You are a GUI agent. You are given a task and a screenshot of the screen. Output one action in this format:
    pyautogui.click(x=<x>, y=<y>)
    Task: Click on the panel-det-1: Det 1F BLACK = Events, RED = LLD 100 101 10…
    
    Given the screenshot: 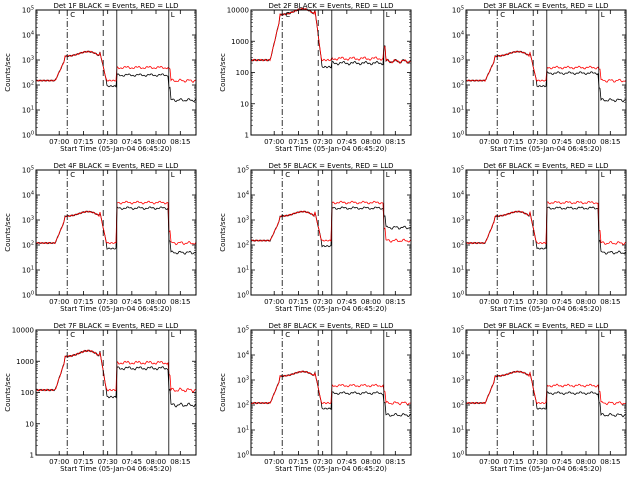 What is the action you would take?
    pyautogui.click(x=100, y=77)
    